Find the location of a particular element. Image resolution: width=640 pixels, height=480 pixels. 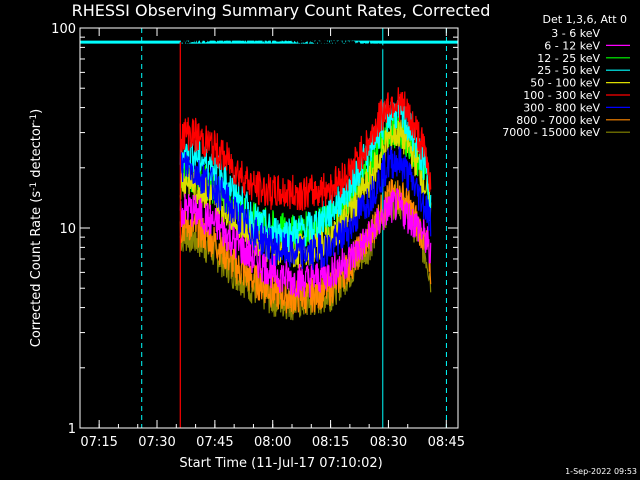

y-tick-label: 10 is located at coordinates (67, 229).